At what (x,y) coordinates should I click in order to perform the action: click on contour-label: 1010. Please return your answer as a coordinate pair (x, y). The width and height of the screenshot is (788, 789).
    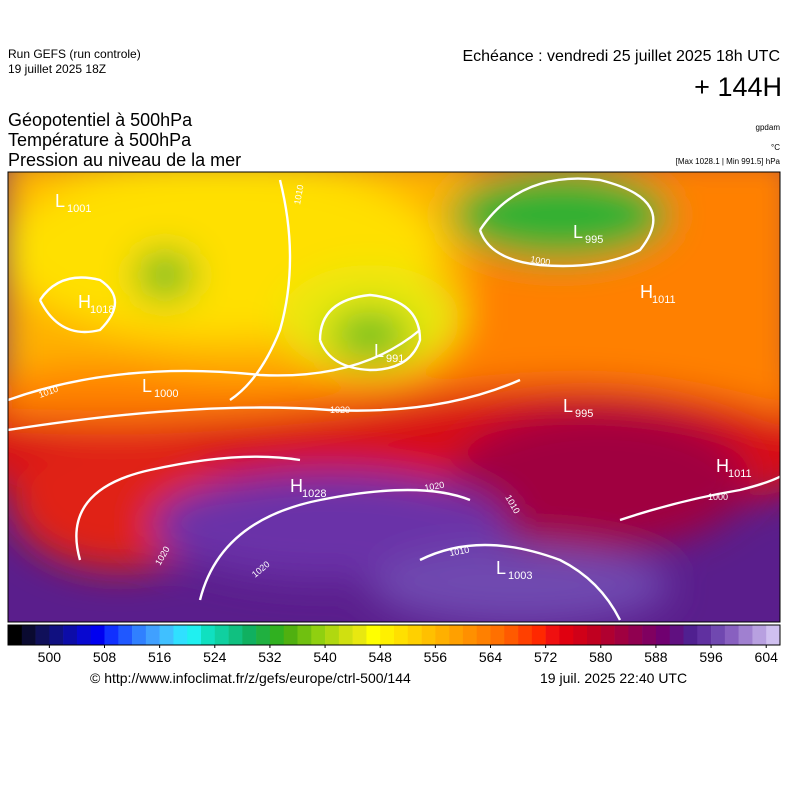
    Looking at the image, I should click on (459, 551).